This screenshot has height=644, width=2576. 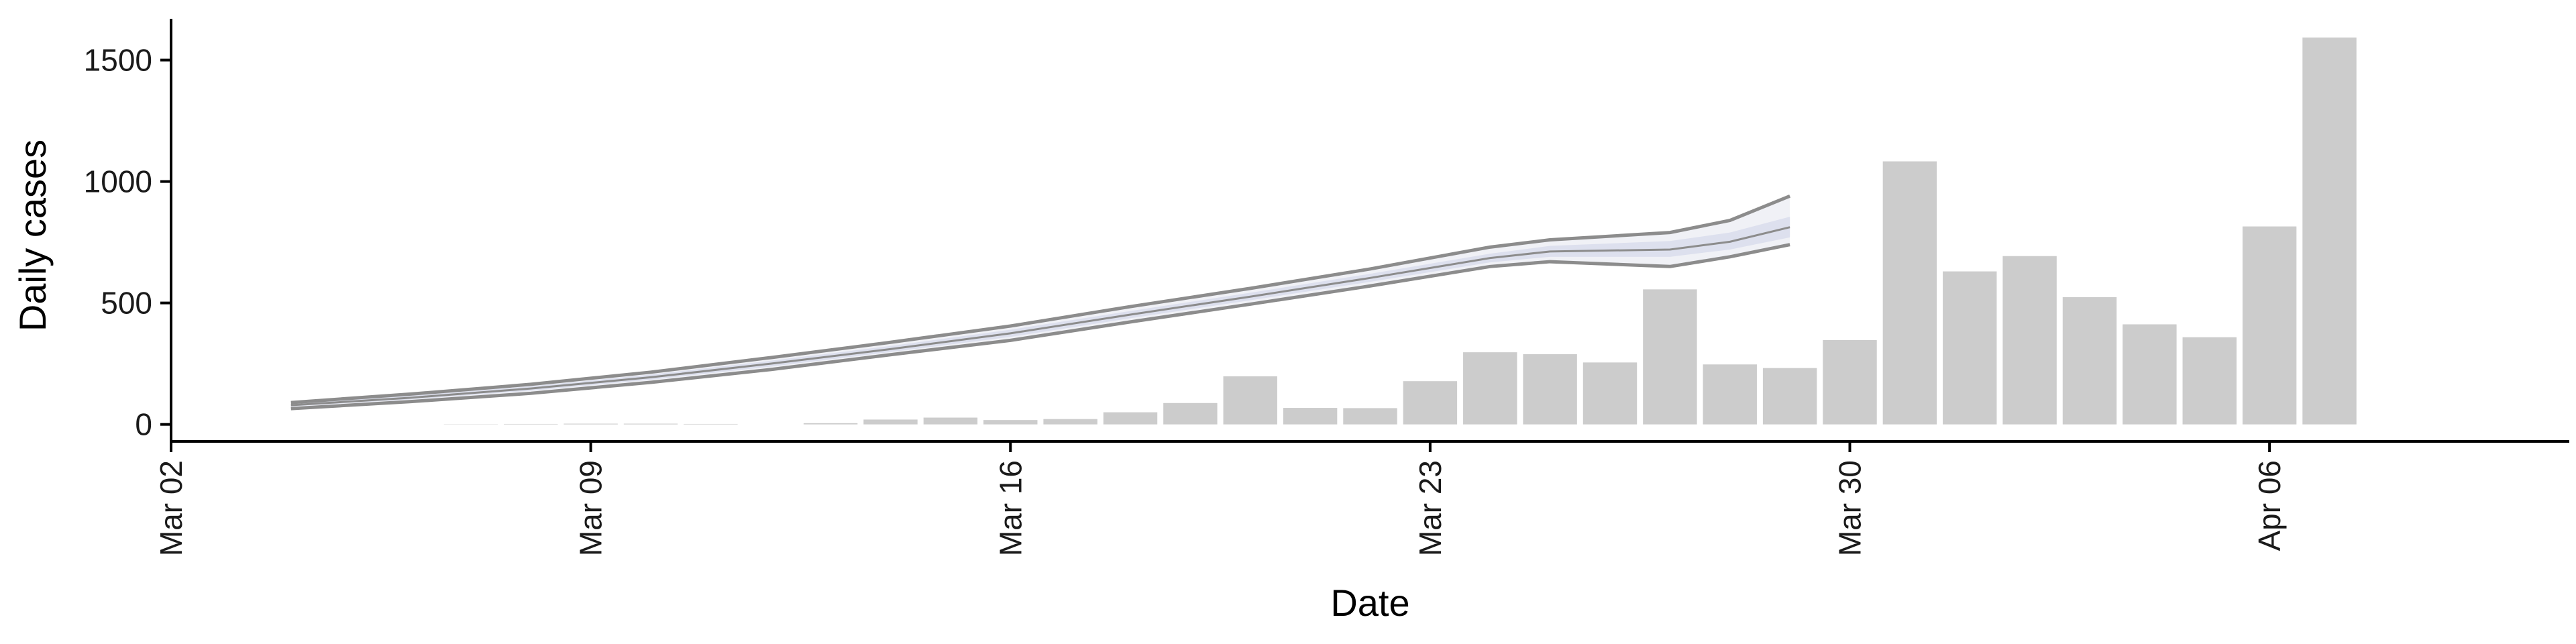 I want to click on y-tick-label: 0, so click(x=143, y=424).